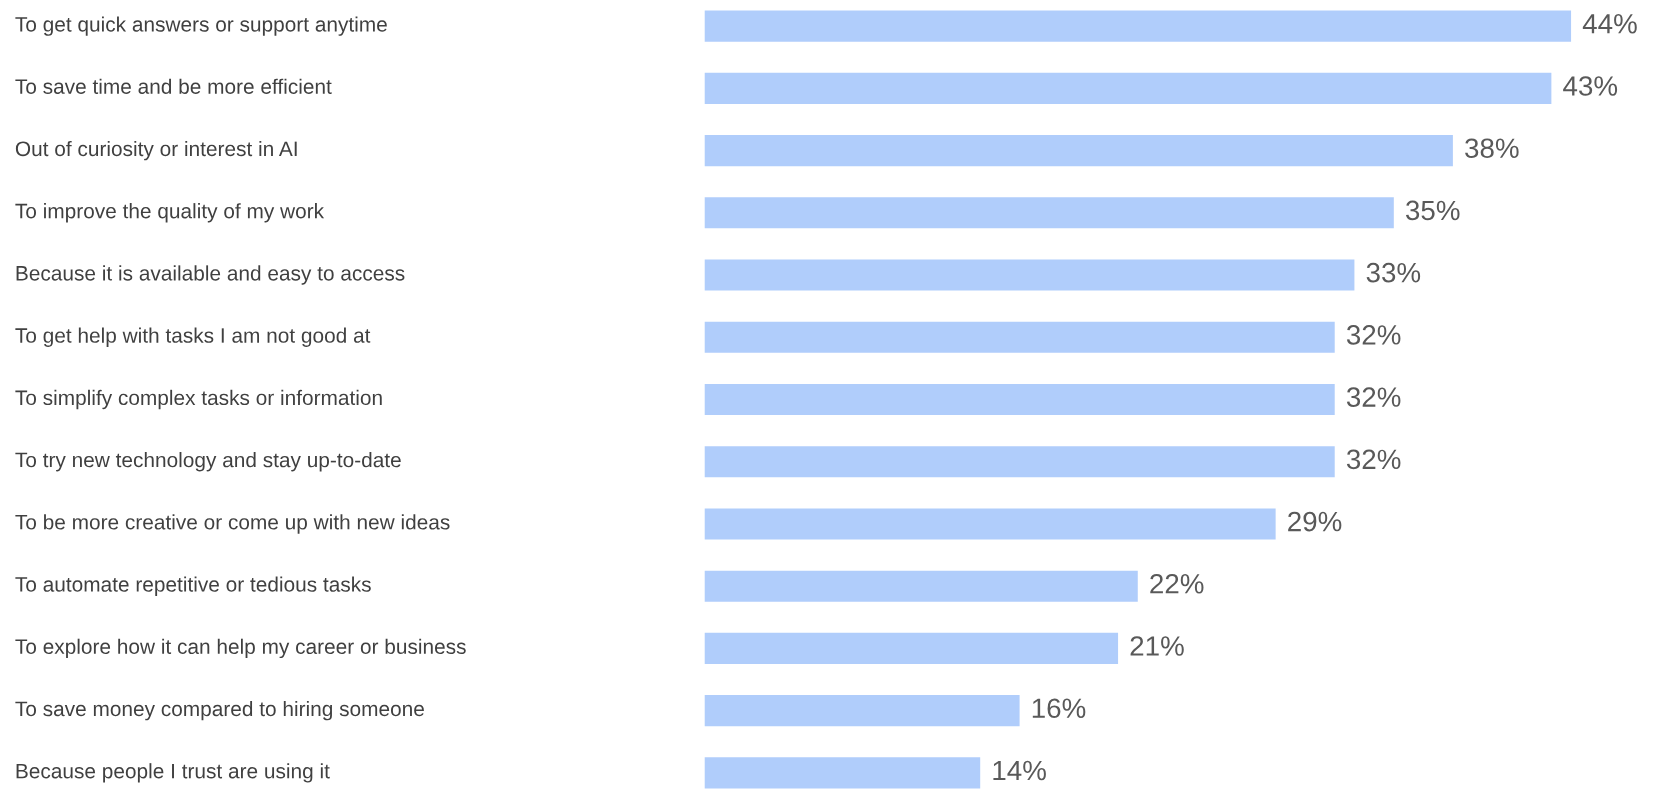 This screenshot has height=799, width=1656. Describe the element at coordinates (1393, 272) in the screenshot. I see `data-label: 33%` at that location.